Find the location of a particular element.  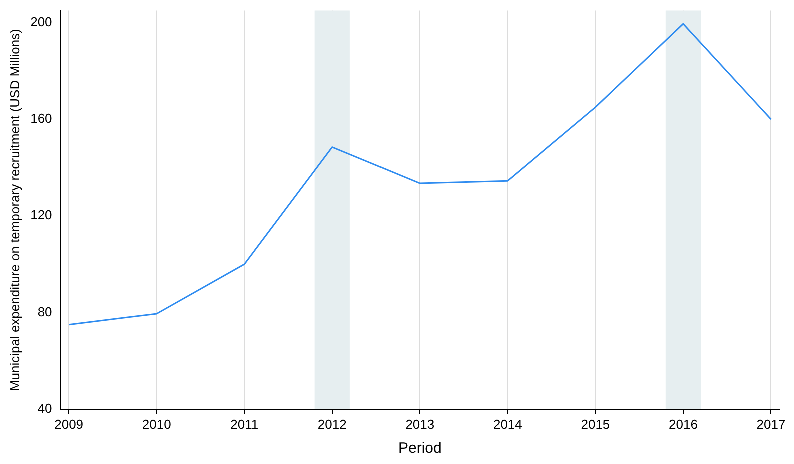

x-tick-label: 2012 is located at coordinates (332, 424).